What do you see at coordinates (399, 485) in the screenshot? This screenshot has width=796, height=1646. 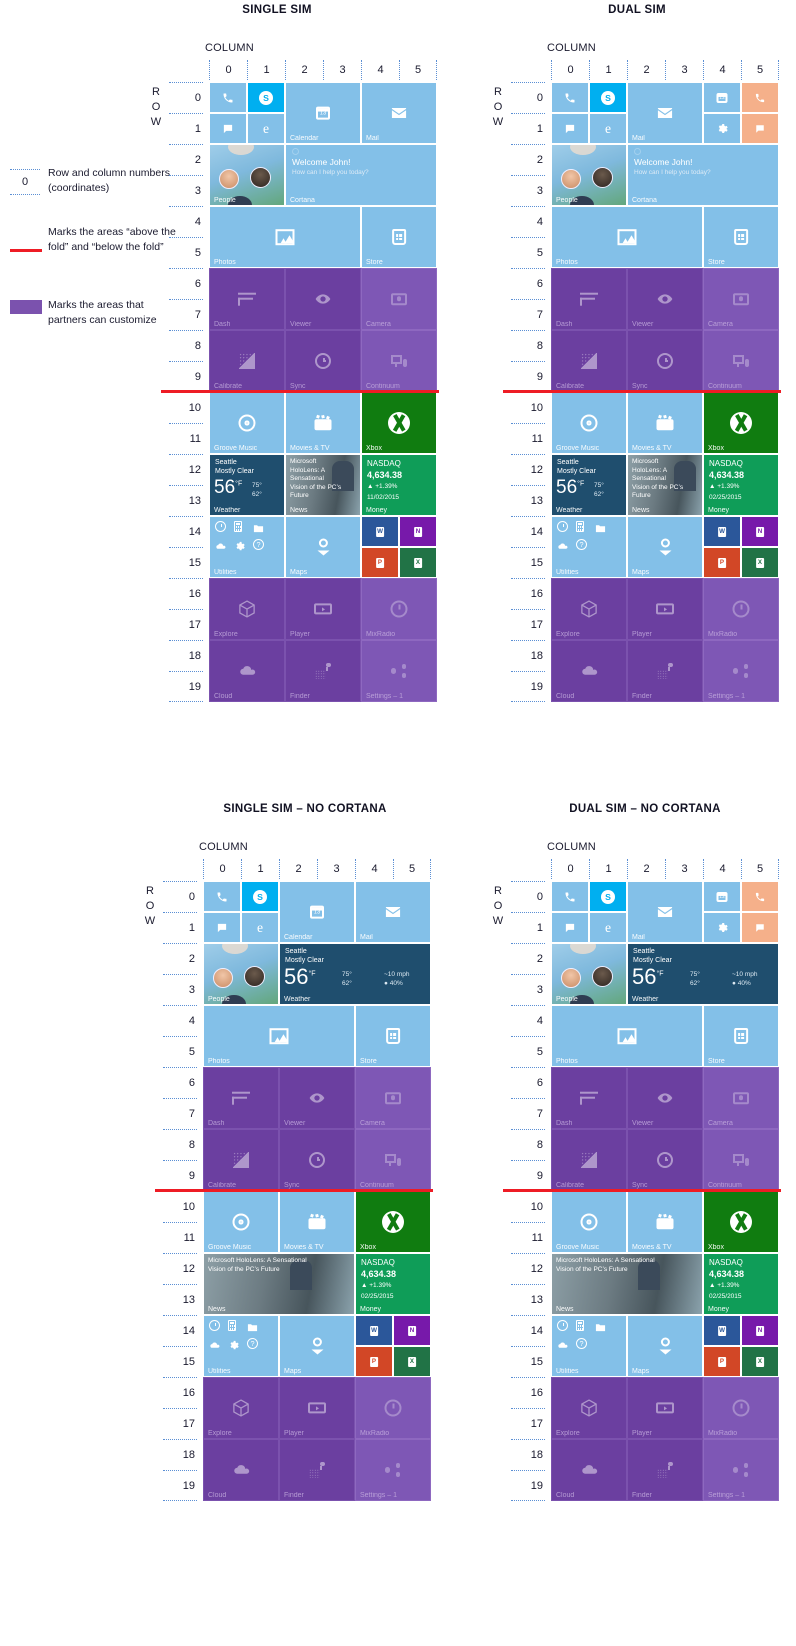 I see `tile-money: NASDAQ 4,634.38 ▲ +1.39% 11/02/2015 Money` at bounding box center [399, 485].